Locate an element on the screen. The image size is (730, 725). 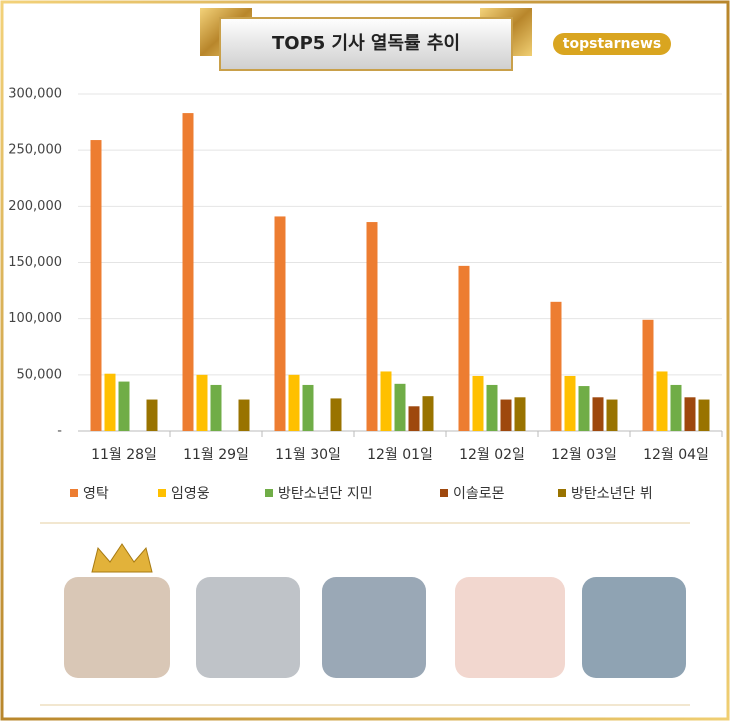
x-tick-label: 12월 03일 is located at coordinates (584, 455).